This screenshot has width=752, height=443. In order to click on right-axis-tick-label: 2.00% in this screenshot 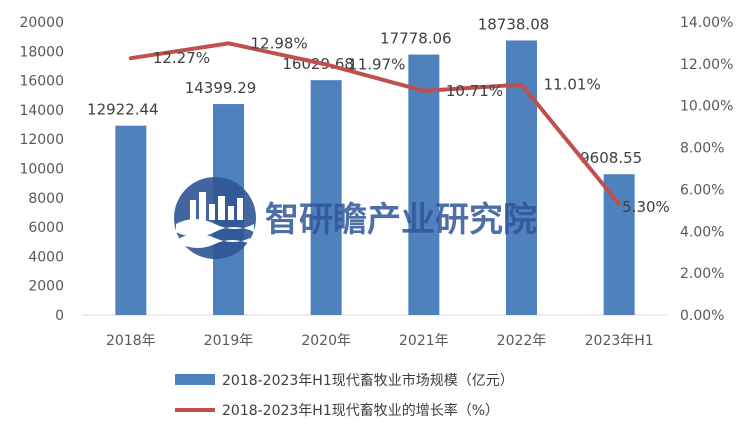, I will do `click(702, 274)`.